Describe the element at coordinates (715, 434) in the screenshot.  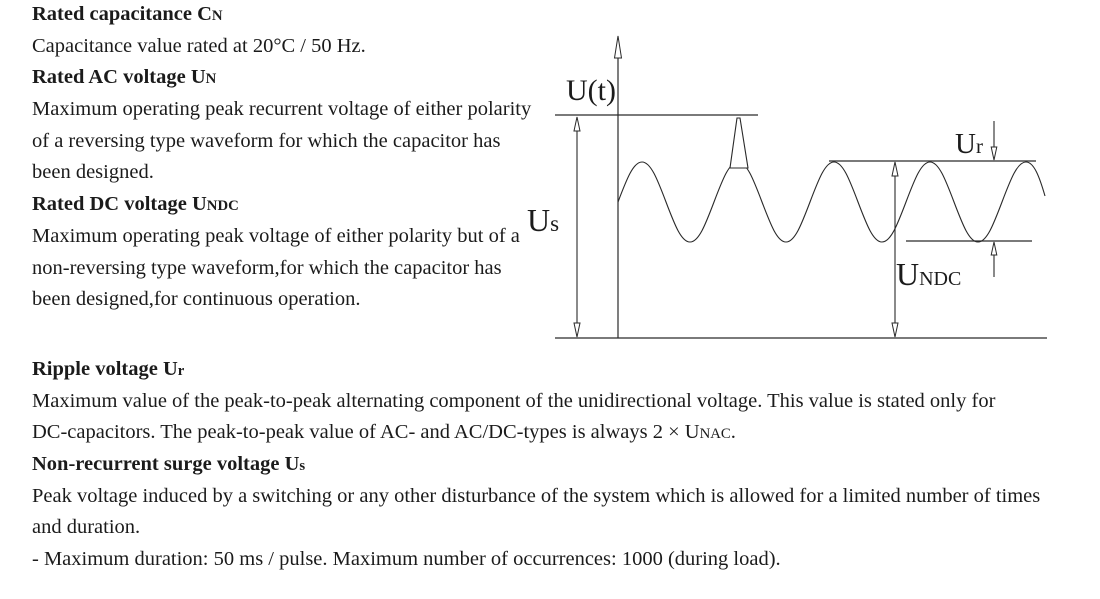
I see `subscript: NAC` at that location.